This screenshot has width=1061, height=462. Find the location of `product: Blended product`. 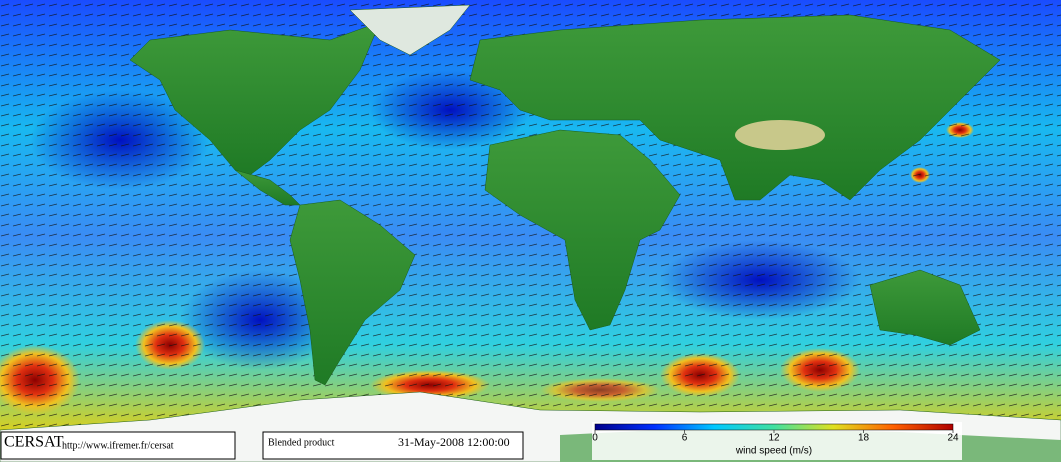

product: Blended product is located at coordinates (301, 442).